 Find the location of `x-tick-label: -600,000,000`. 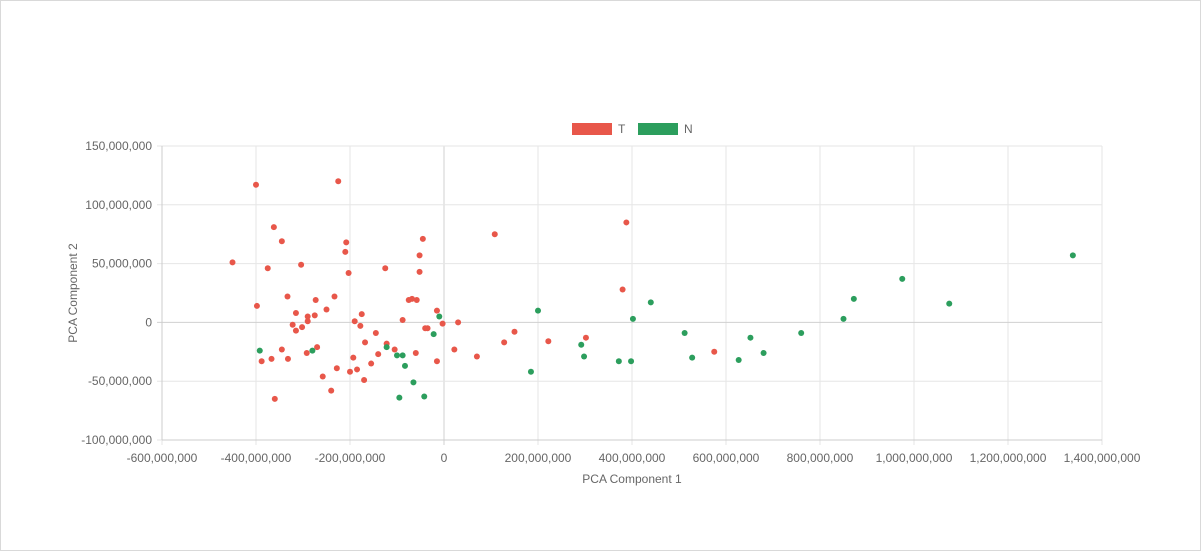

x-tick-label: -600,000,000 is located at coordinates (162, 458).